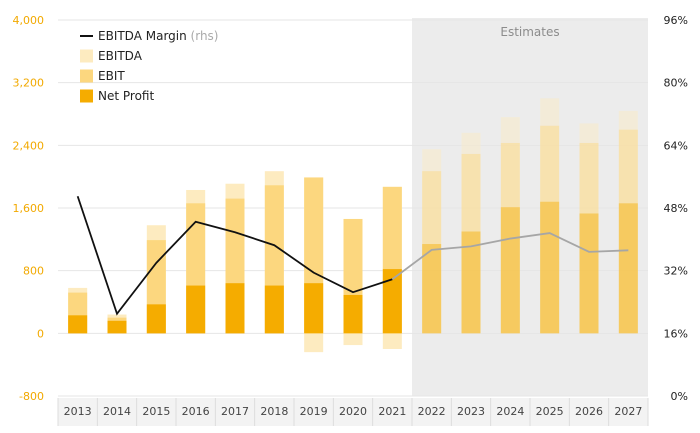 Image resolution: width=700 pixels, height=433 pixels. Describe the element at coordinates (314, 343) in the screenshot. I see `ebitda-neg-bar-2019` at that location.